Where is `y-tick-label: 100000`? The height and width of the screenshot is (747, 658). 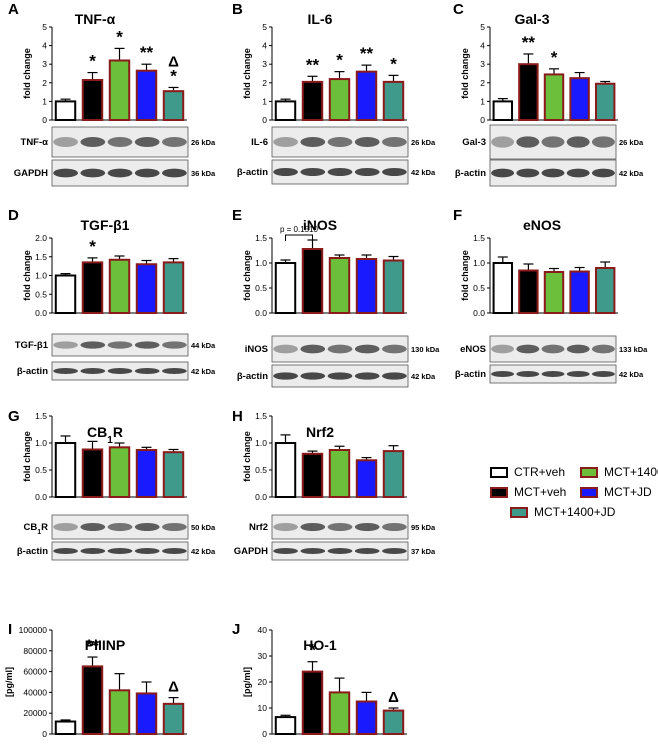 y-tick-label: 100000 is located at coordinates (33, 630).